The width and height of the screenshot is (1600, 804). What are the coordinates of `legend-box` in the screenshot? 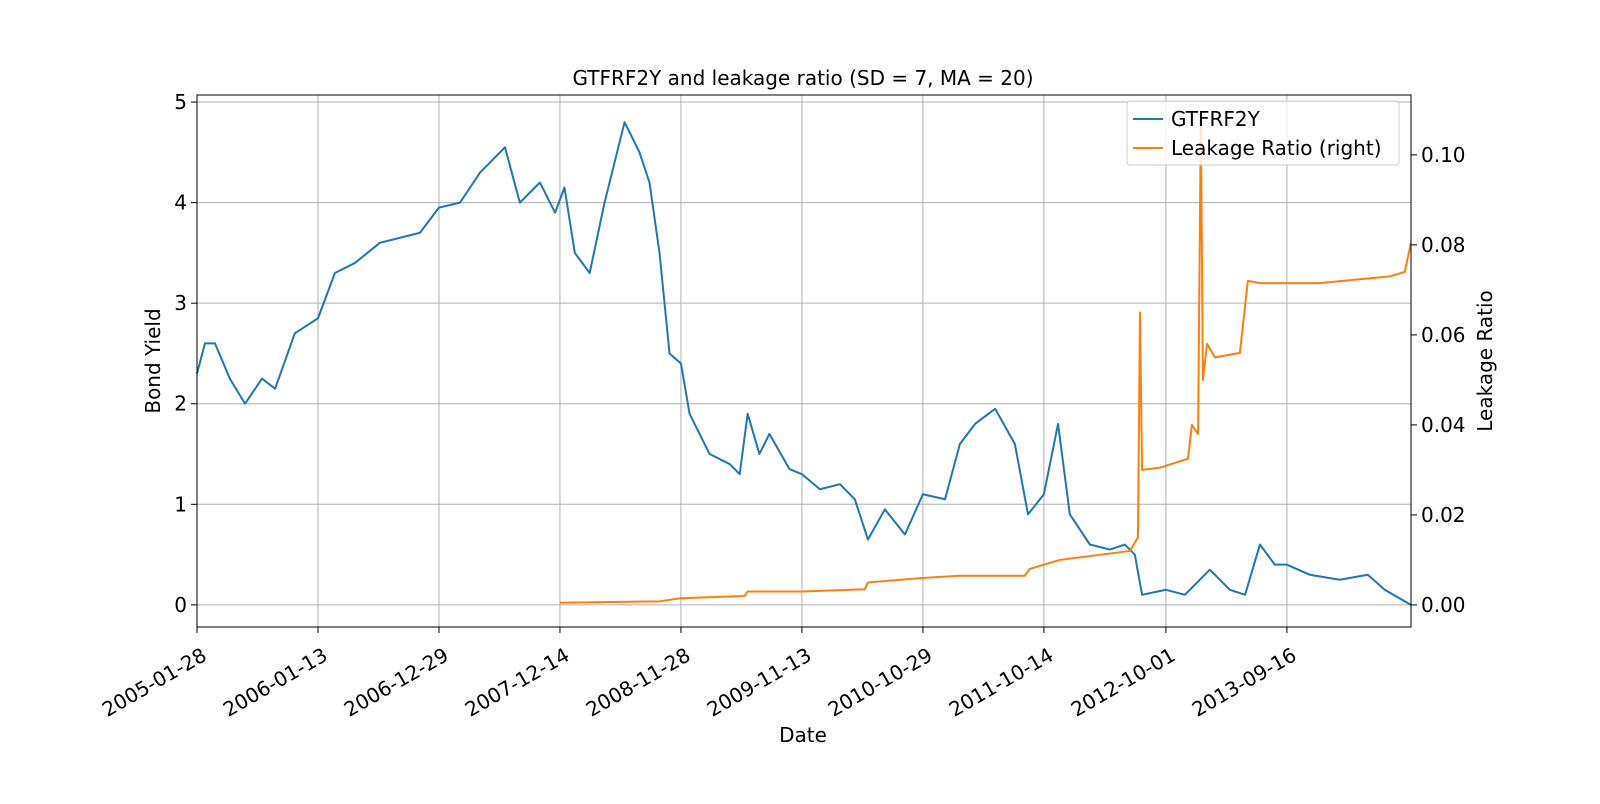 It's located at (1263, 133).